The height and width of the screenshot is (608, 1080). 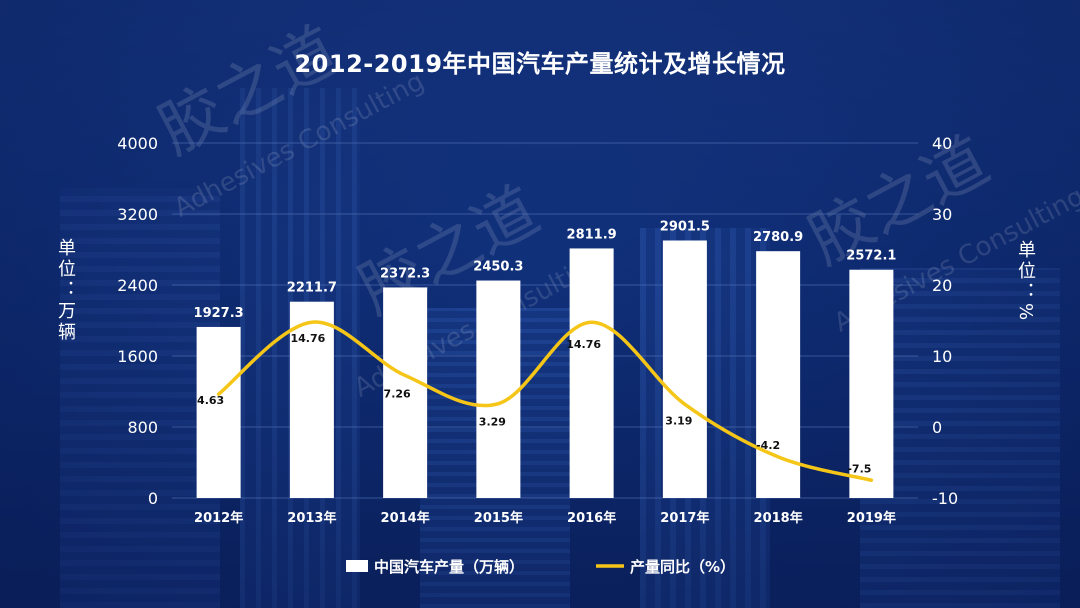 What do you see at coordinates (137, 285) in the screenshot?
I see `y-left-tick-label: 2400` at bounding box center [137, 285].